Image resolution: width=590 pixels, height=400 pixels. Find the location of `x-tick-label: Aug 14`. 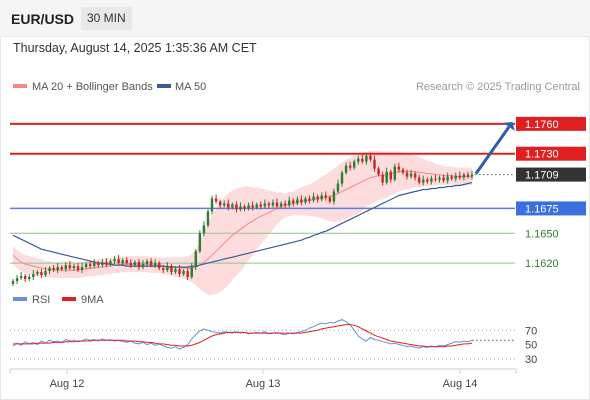

x-tick-label: Aug 14 is located at coordinates (460, 384).